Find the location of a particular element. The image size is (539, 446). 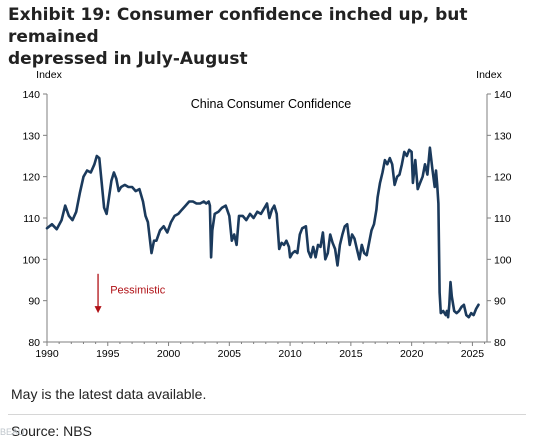

y-tick-label-left: 130 is located at coordinates (31, 136).